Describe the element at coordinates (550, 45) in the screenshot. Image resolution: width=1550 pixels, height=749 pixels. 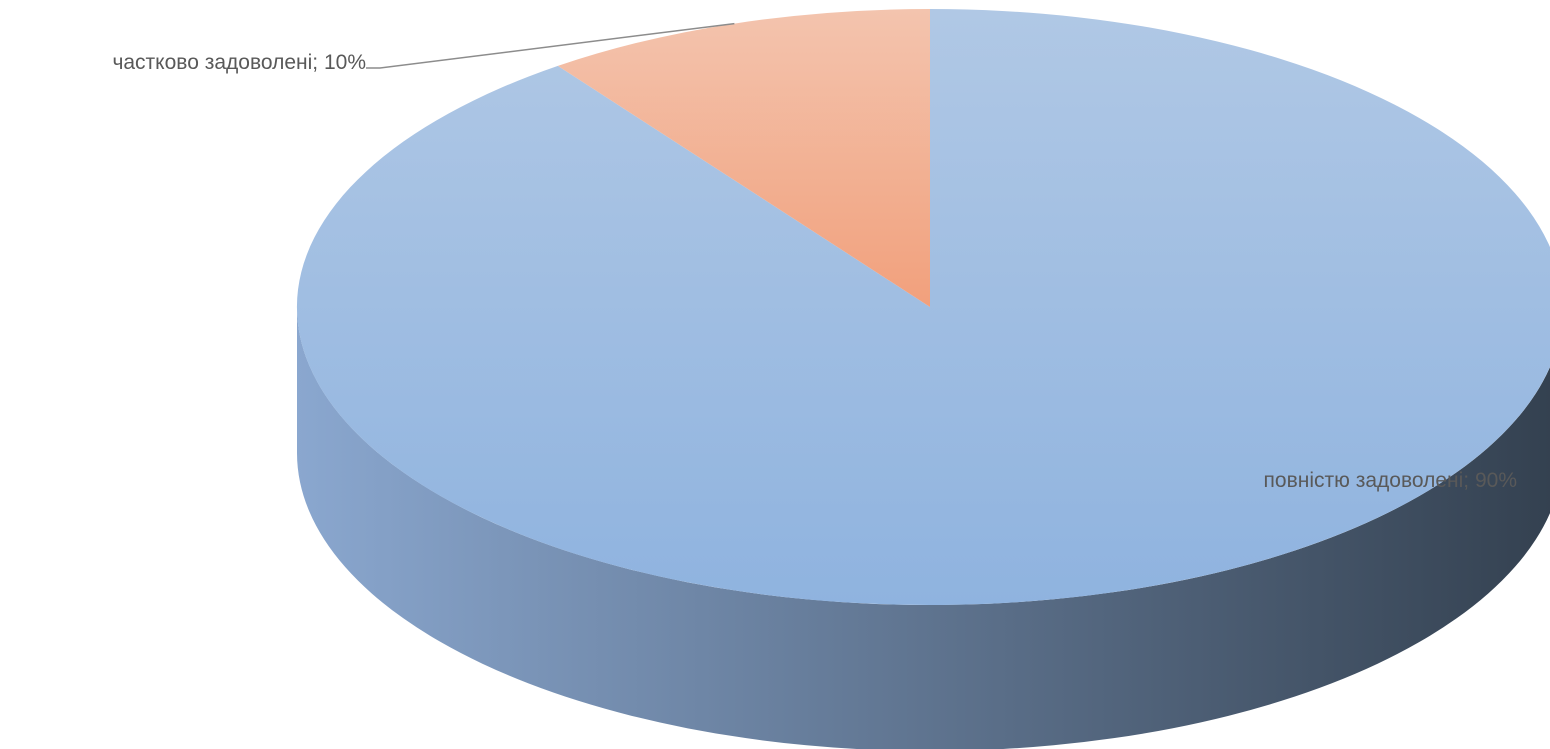
I see `leader-line-partially-satisfied` at that location.